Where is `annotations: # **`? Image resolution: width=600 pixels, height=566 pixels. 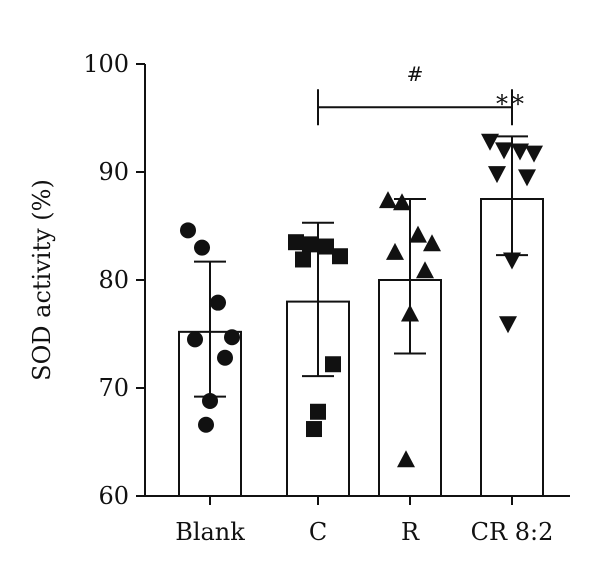 annotations: # ** is located at coordinates (422, 94).